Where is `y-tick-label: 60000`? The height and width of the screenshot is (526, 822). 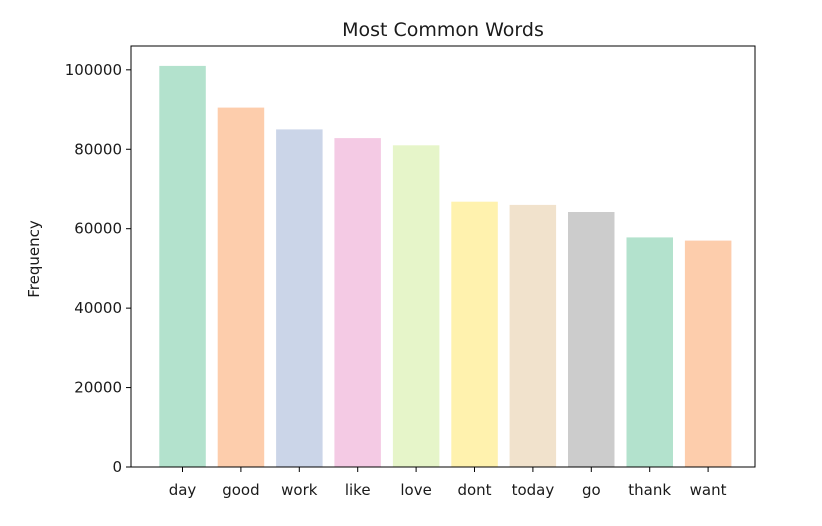 y-tick-label: 60000 is located at coordinates (98, 229).